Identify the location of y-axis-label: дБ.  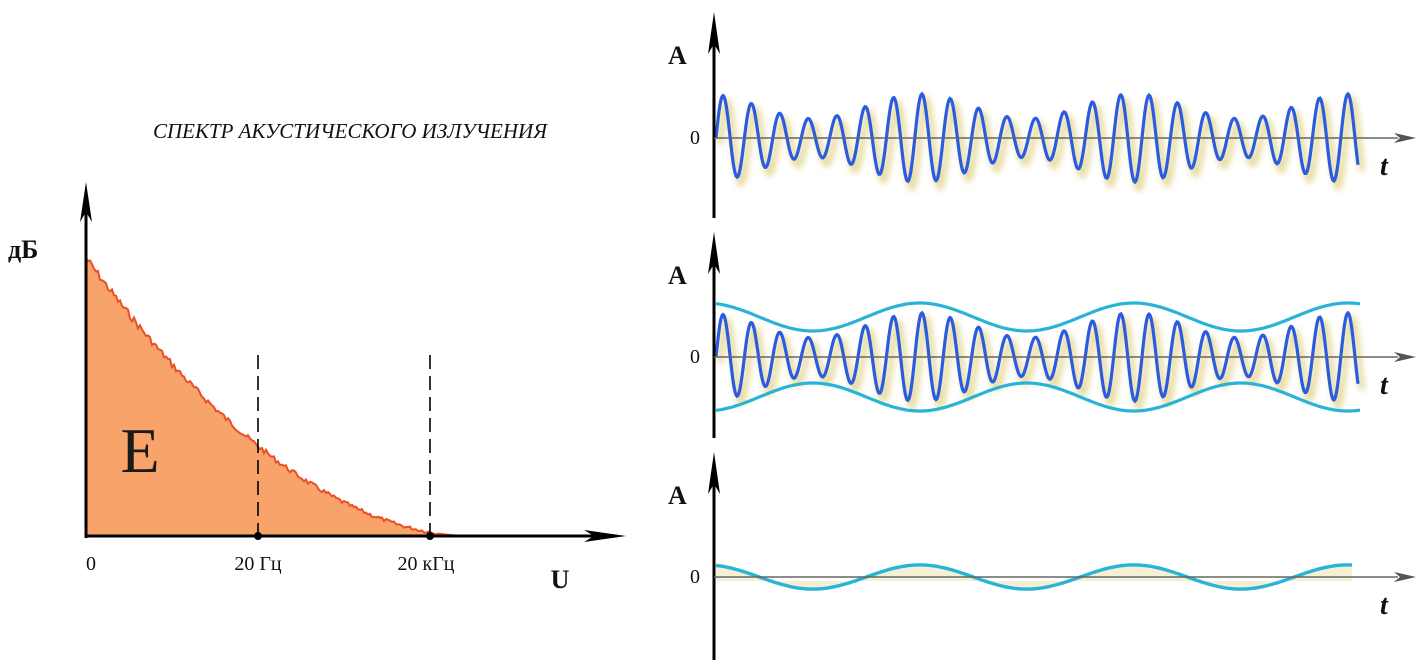
(23, 249).